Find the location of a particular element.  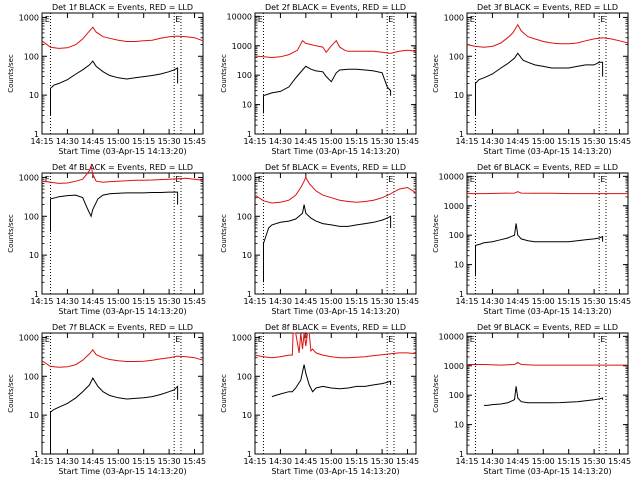

panel-title: Det 5f BLACK = Events, RED = LLD is located at coordinates (335, 167).